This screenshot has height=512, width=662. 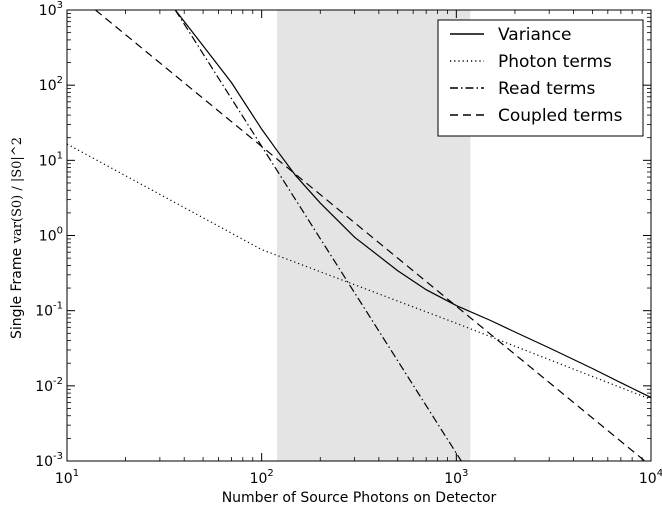 I want to click on y-tick-label: 10⁻¹, so click(x=49, y=310).